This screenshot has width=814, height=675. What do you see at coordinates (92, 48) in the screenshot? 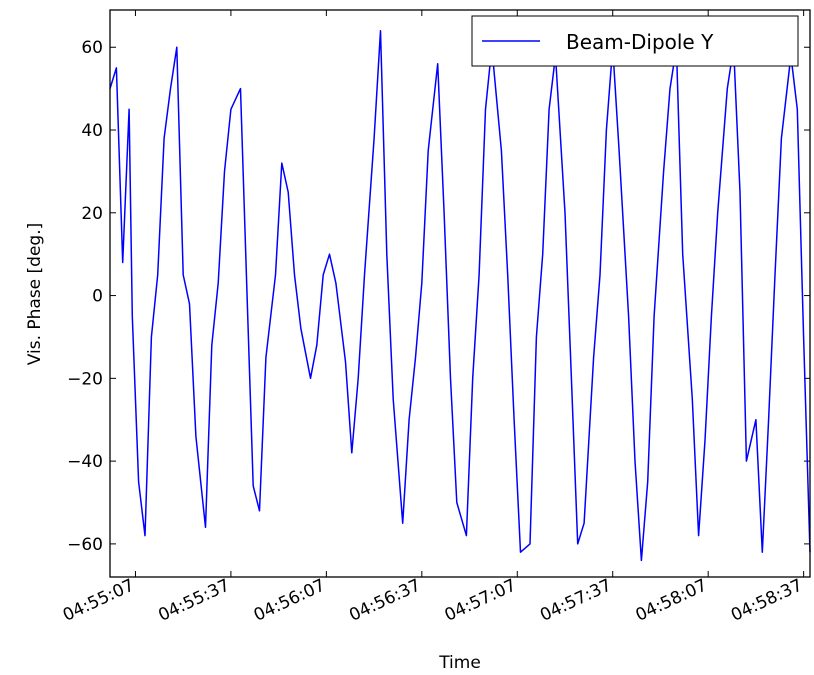
I see `y-tick-label: 60` at bounding box center [92, 48].